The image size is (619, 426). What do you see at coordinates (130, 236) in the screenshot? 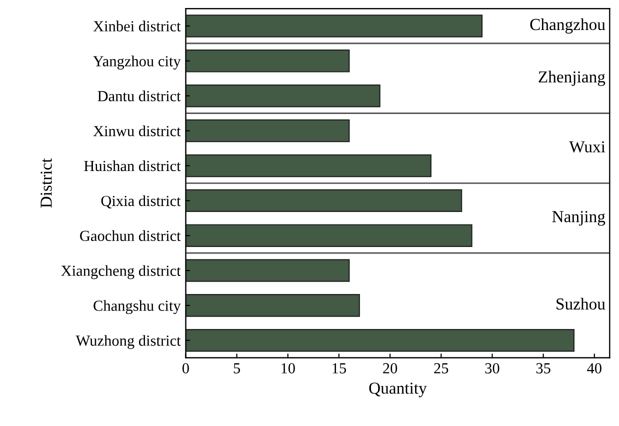
I see `y-tick-label: Gaochun district` at bounding box center [130, 236].